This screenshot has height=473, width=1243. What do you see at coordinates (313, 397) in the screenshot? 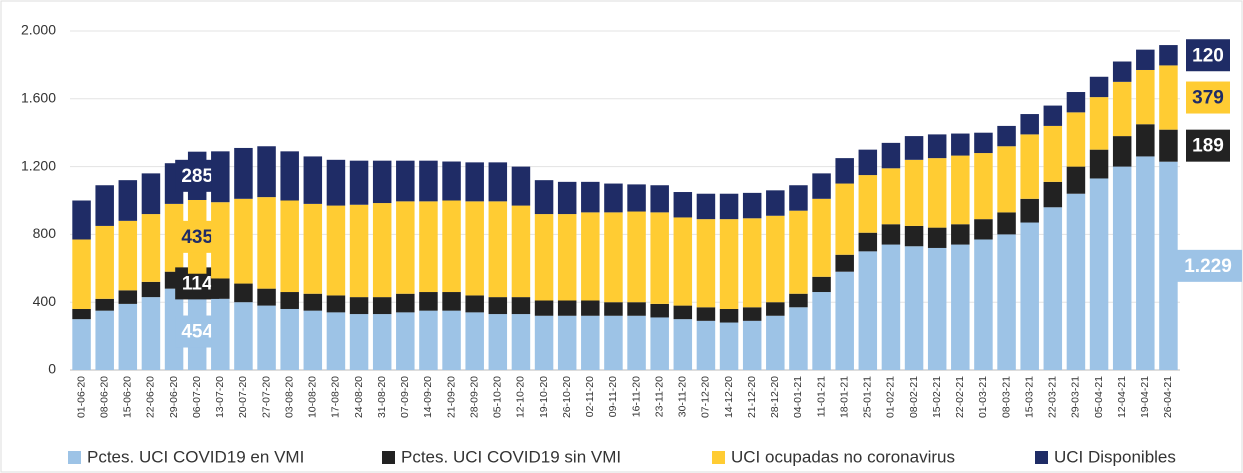
I see `x-tick-label: 10-08-20` at bounding box center [313, 397].